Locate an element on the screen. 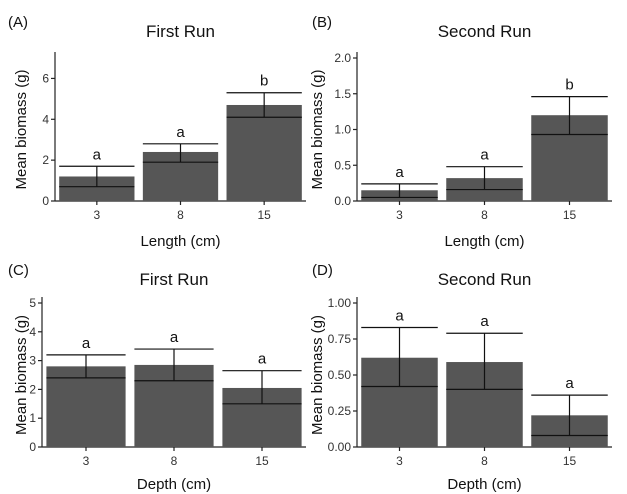  y-tick-label: 0.5 is located at coordinates (342, 165).